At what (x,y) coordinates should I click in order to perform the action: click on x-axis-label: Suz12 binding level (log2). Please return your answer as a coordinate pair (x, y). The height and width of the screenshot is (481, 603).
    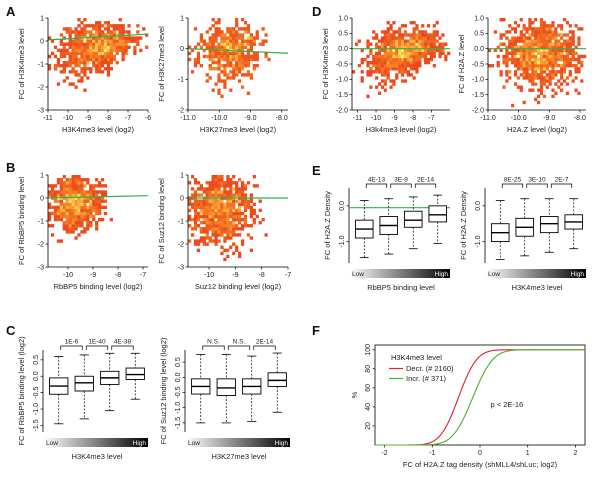
    Looking at the image, I should click on (238, 286).